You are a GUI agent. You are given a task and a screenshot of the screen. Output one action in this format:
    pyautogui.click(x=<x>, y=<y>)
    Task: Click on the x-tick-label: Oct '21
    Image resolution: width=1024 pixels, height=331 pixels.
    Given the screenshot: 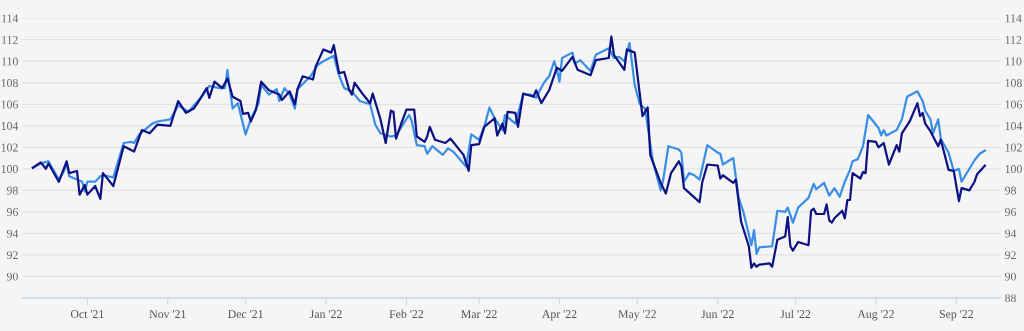 What is the action you would take?
    pyautogui.click(x=87, y=314)
    